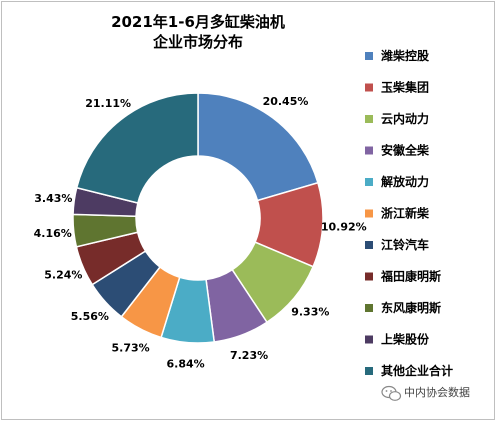  Describe the element at coordinates (411, 307) in the screenshot. I see `legend-entry-9: 东风康明斯` at that location.